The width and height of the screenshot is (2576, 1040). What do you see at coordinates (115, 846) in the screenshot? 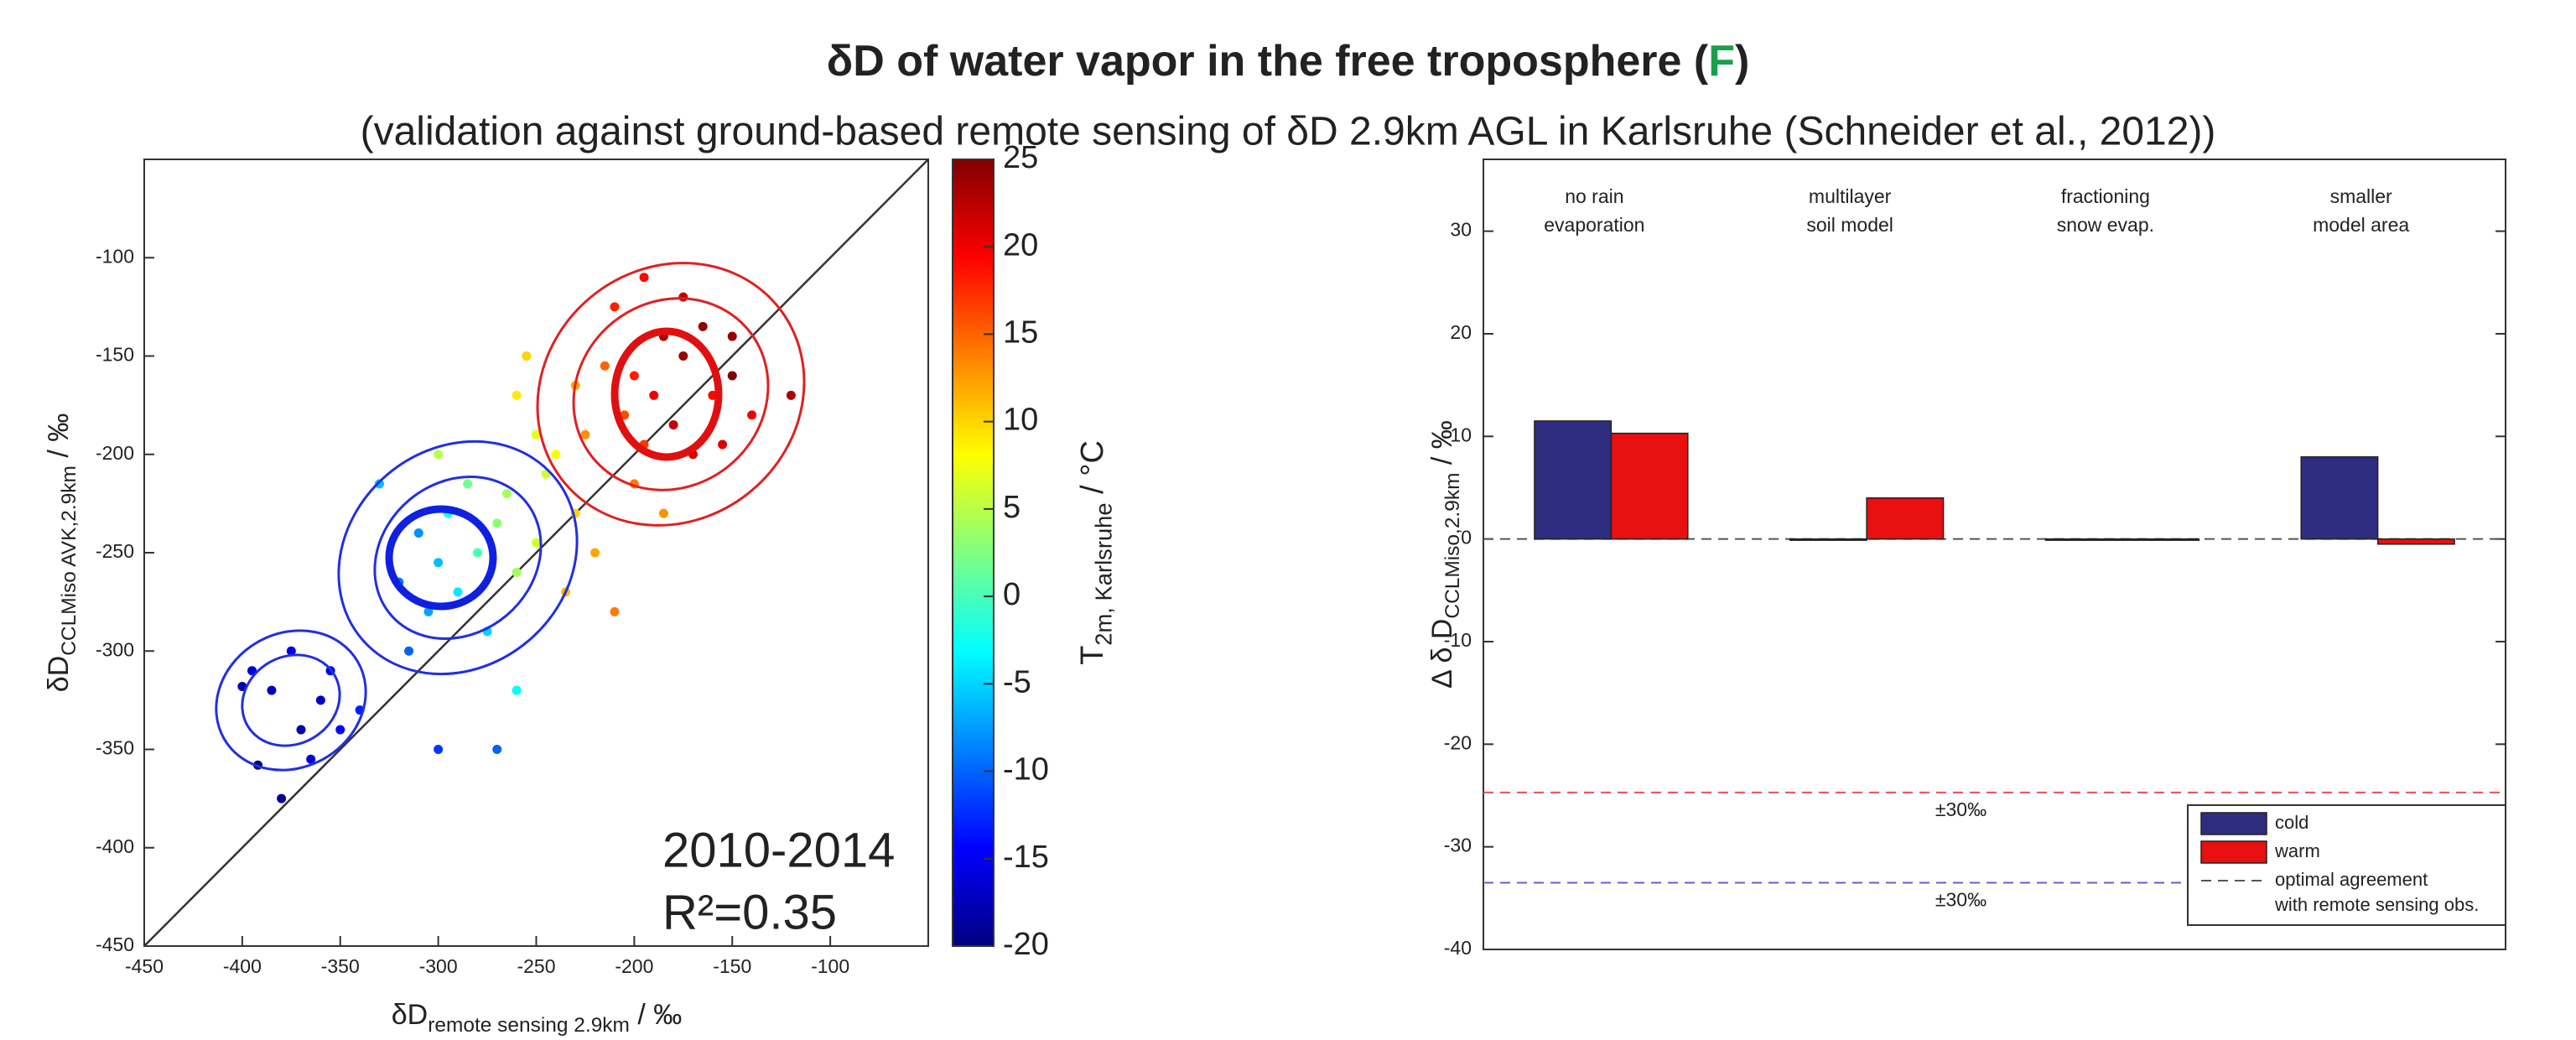
I see `y-tick-label: -400` at bounding box center [115, 846].